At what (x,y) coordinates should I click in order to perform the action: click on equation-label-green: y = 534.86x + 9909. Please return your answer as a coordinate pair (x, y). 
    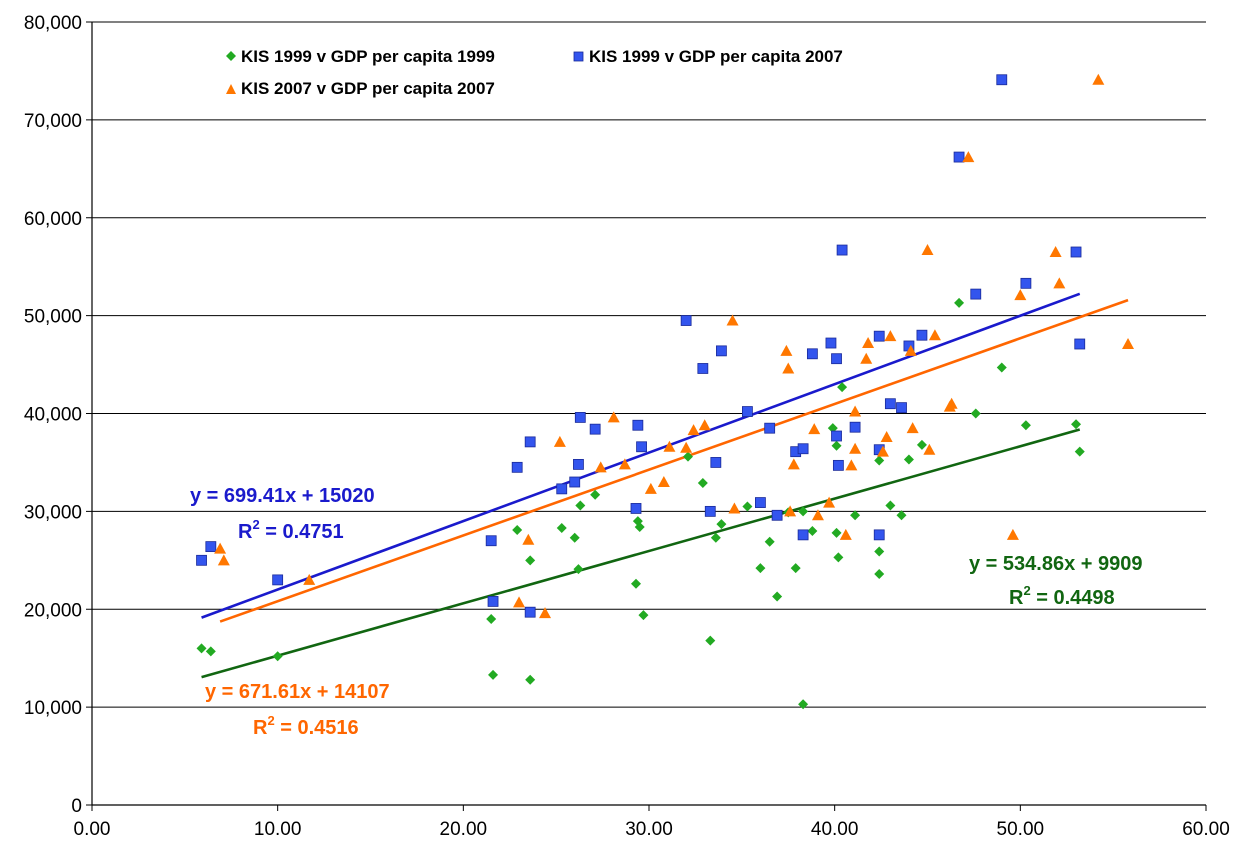
    Looking at the image, I should click on (1056, 564).